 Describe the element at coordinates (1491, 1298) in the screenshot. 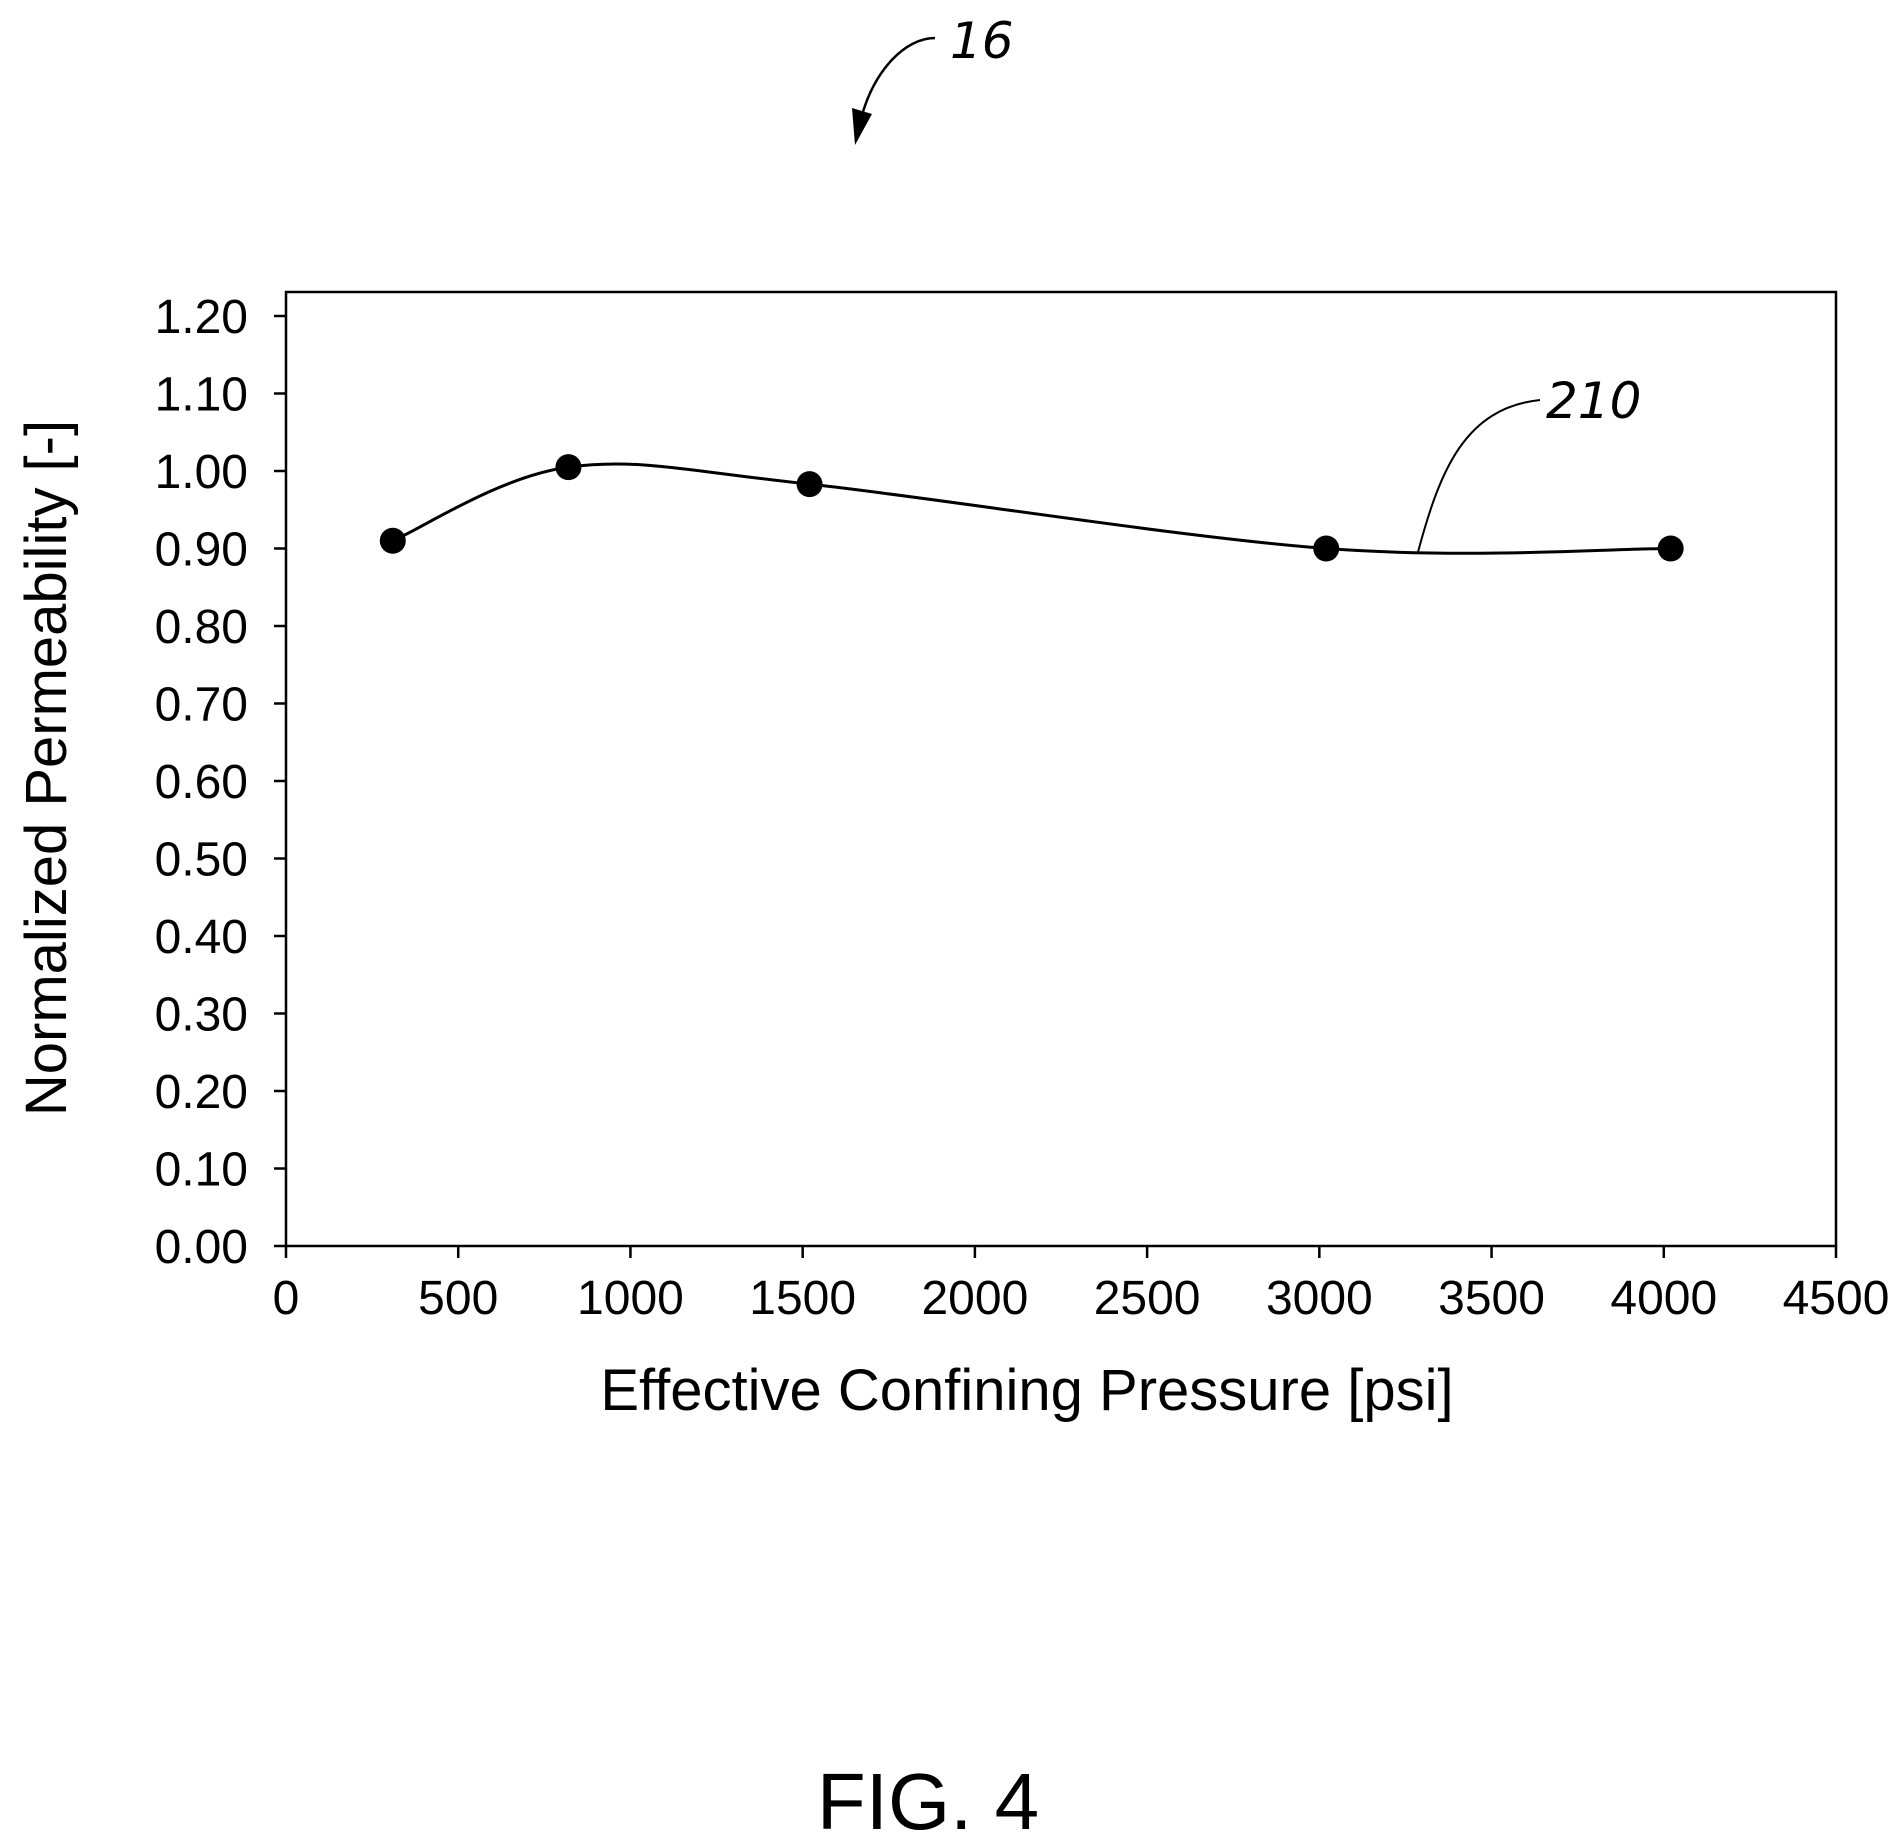

I see `x-tick-label: 3500` at that location.